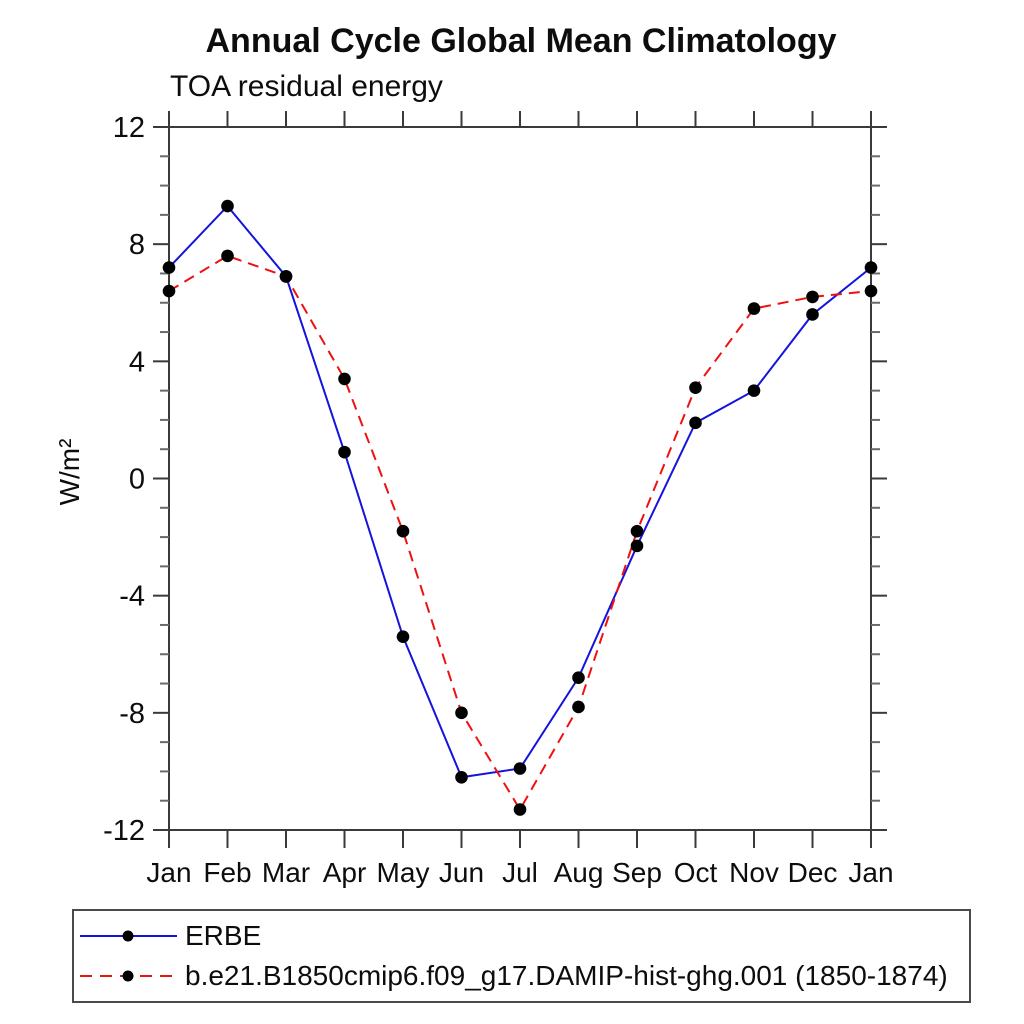  What do you see at coordinates (129, 128) in the screenshot?
I see `y-tick-label: 12` at bounding box center [129, 128].